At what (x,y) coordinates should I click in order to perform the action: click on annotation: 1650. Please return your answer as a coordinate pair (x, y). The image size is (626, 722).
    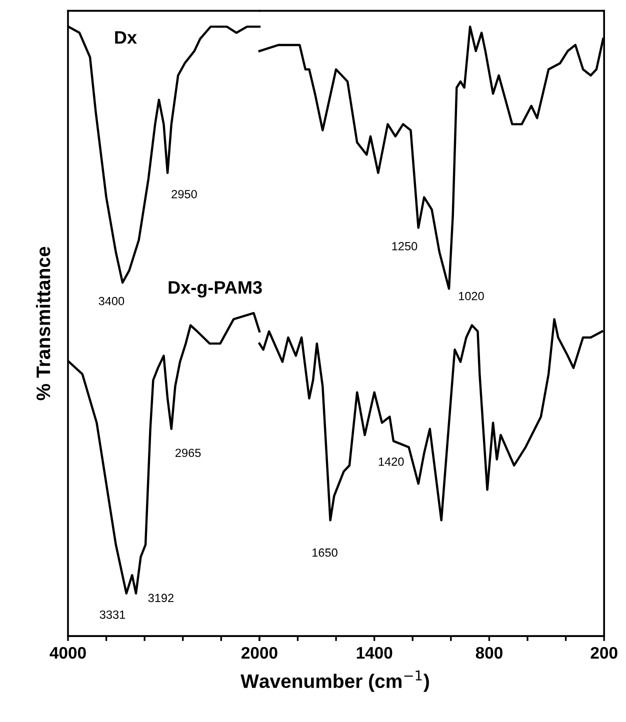
    Looking at the image, I should click on (325, 552).